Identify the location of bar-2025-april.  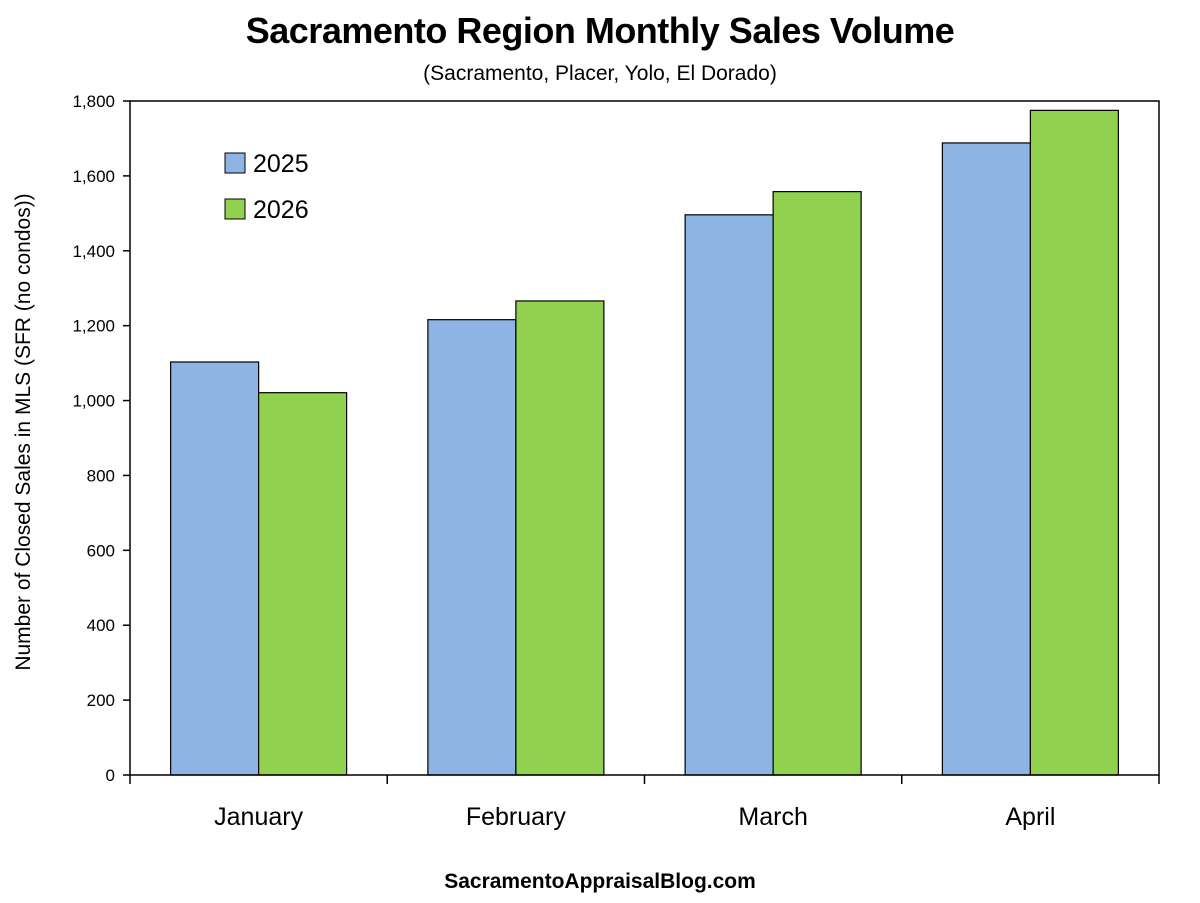
(986, 459).